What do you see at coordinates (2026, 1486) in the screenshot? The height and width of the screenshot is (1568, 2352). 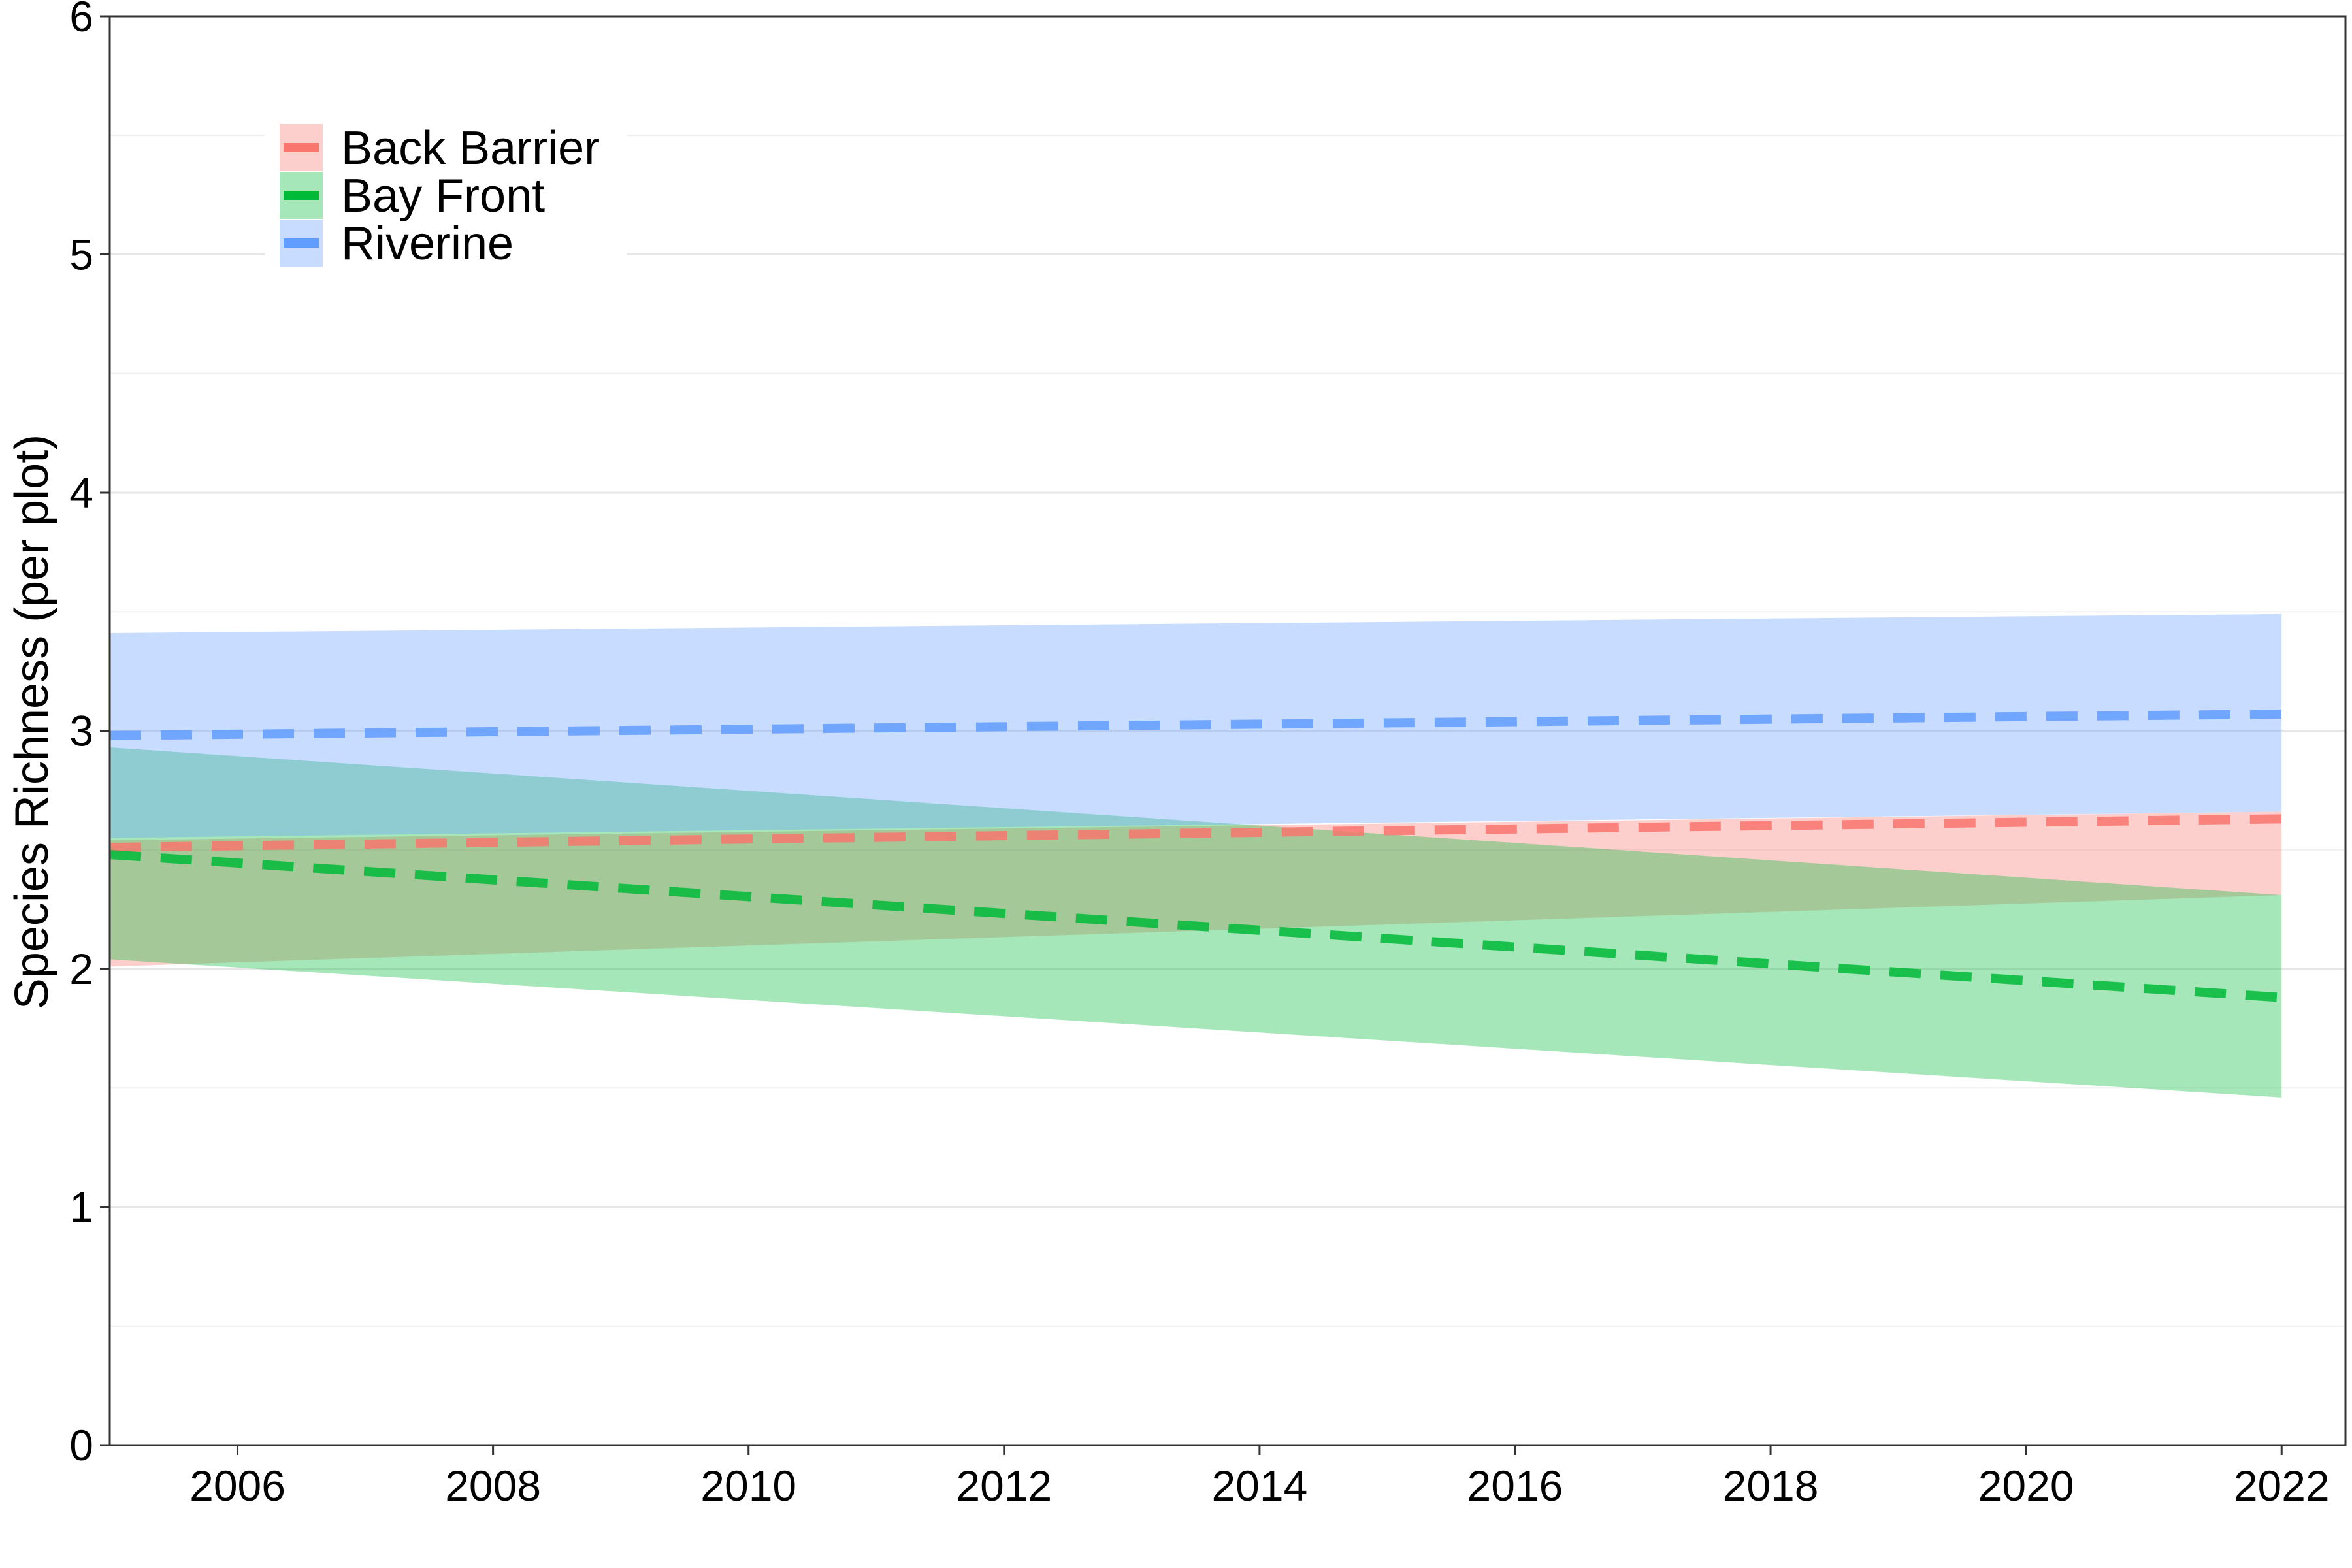 I see `x-tick-label: 2020` at bounding box center [2026, 1486].